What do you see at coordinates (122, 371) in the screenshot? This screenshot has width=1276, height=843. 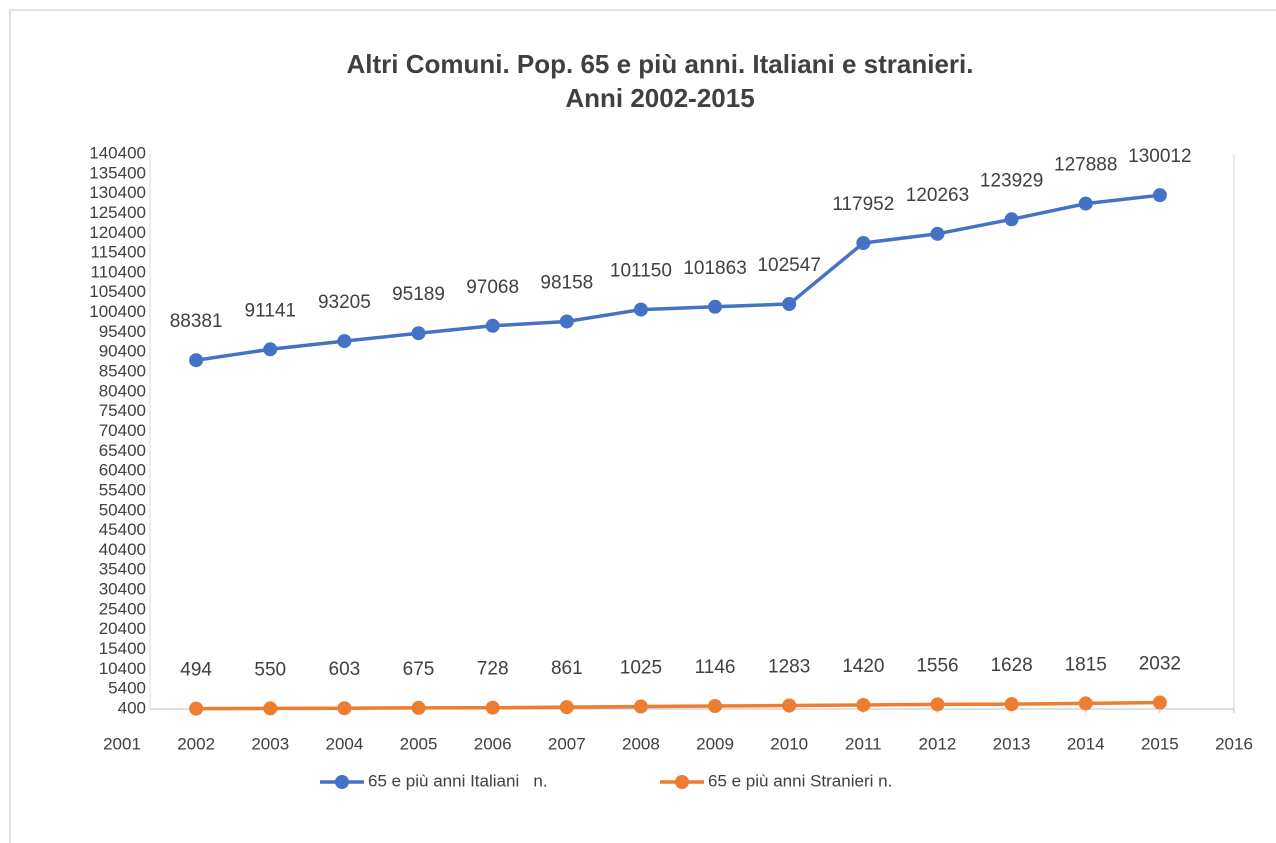 I see `y-tick-label: 85400` at bounding box center [122, 371].